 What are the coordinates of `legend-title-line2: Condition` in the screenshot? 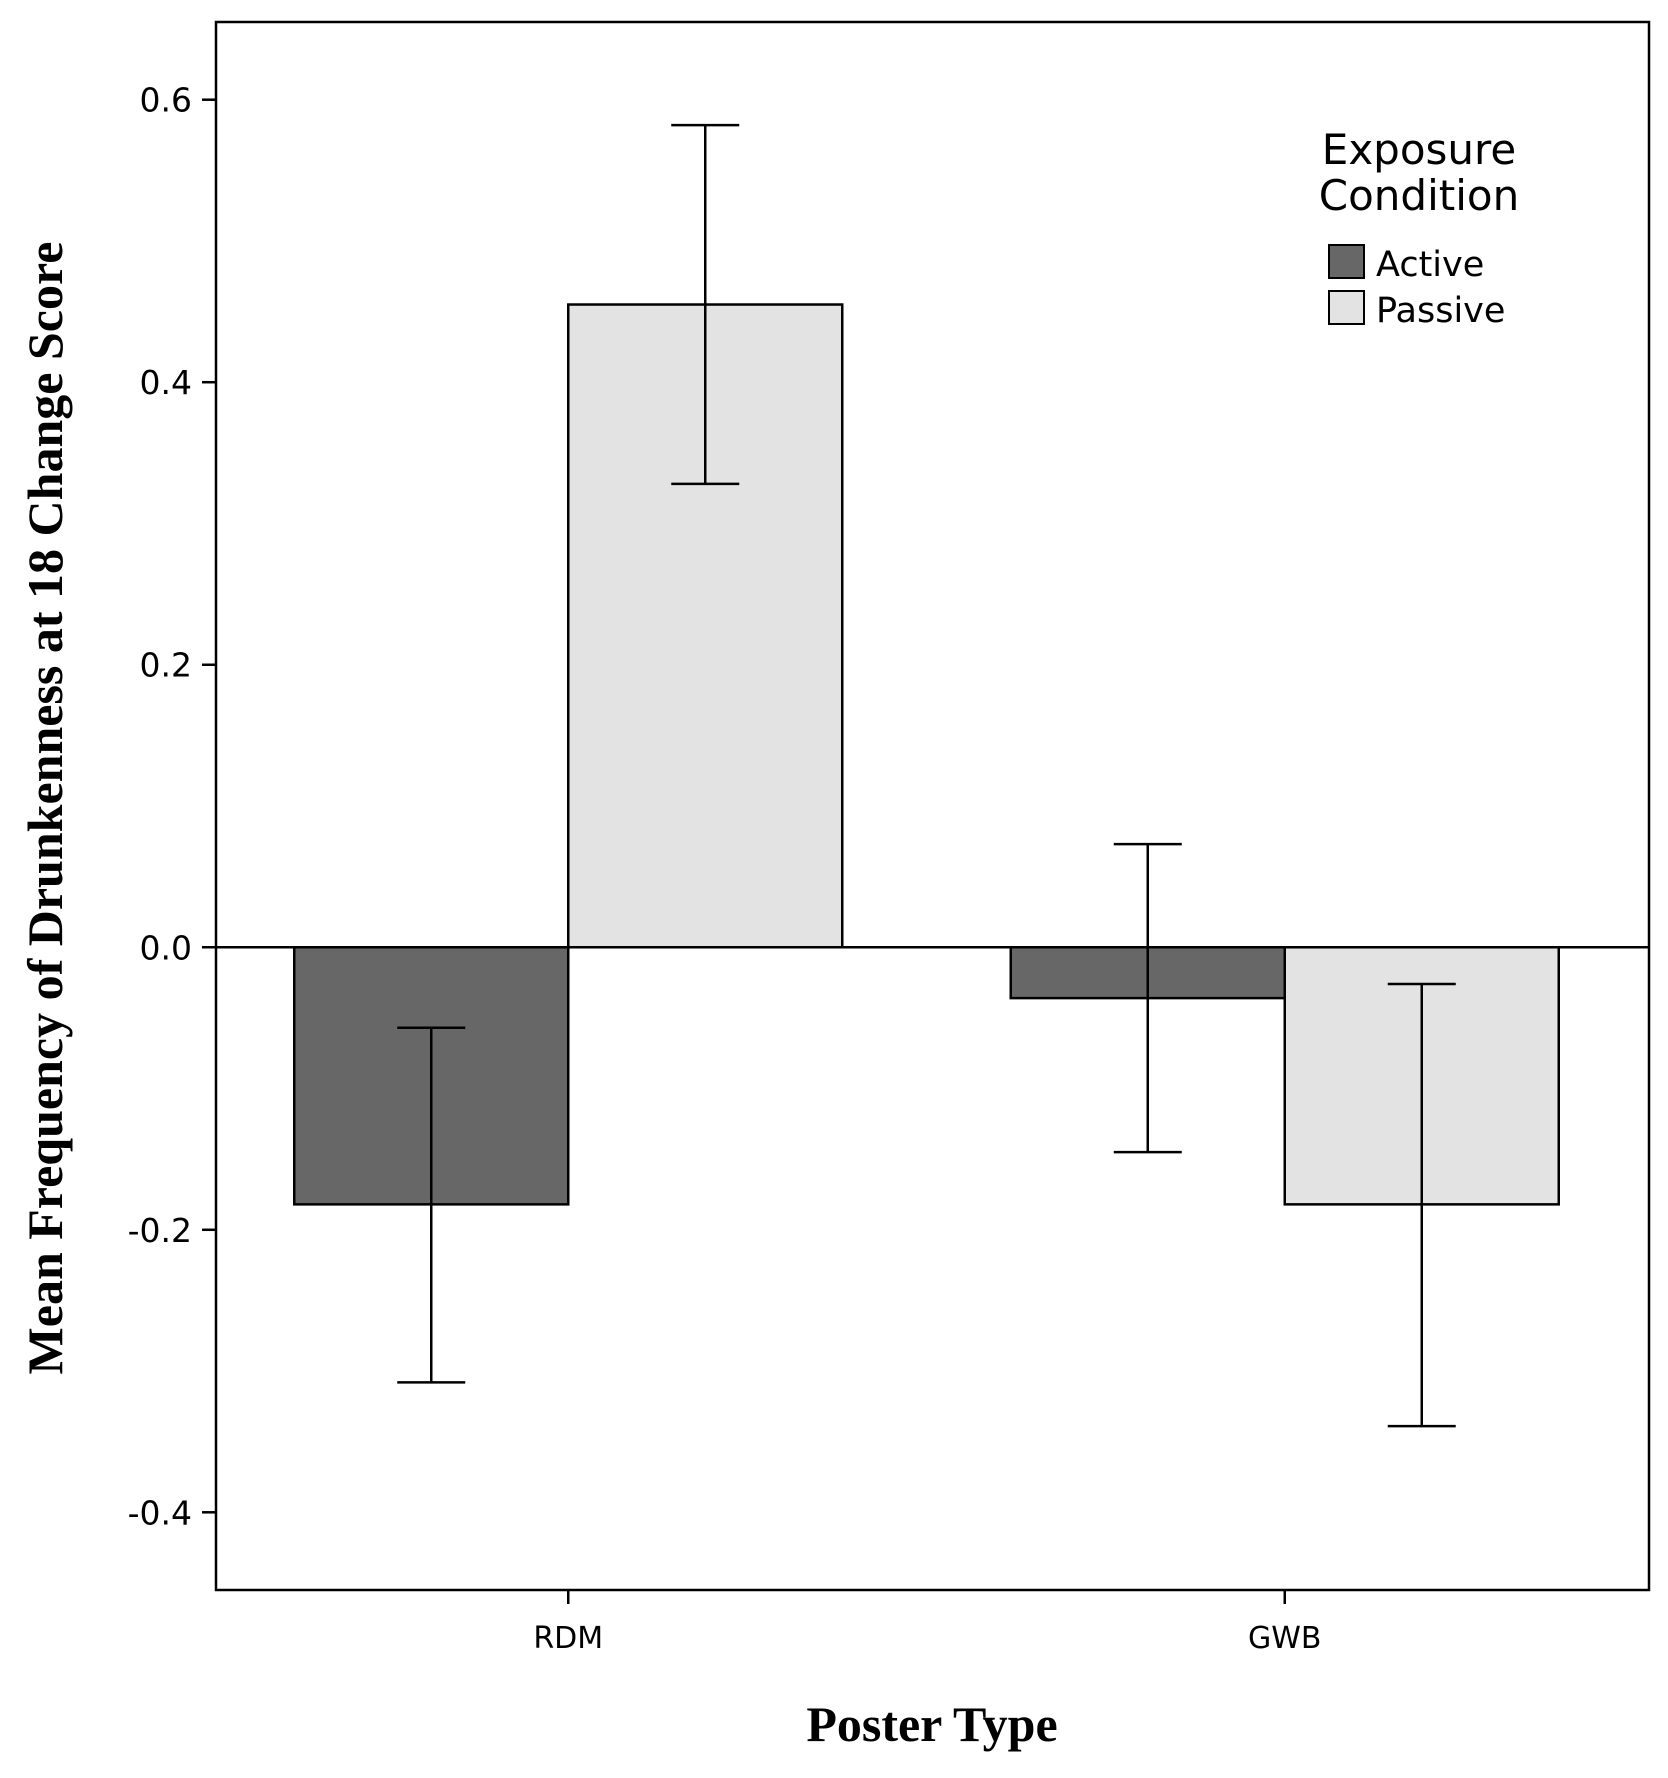 It's located at (1419, 195).